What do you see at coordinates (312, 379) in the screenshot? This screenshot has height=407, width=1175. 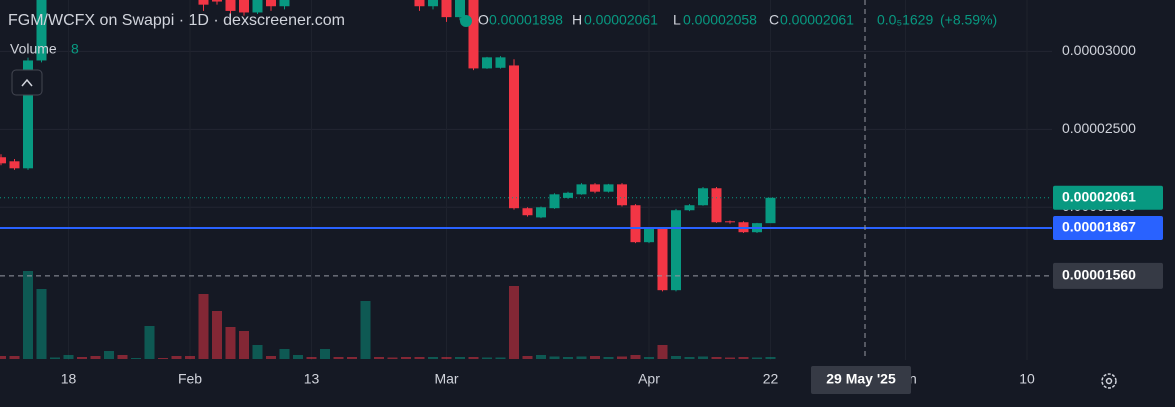 I see `x-tick-label: 13` at bounding box center [312, 379].